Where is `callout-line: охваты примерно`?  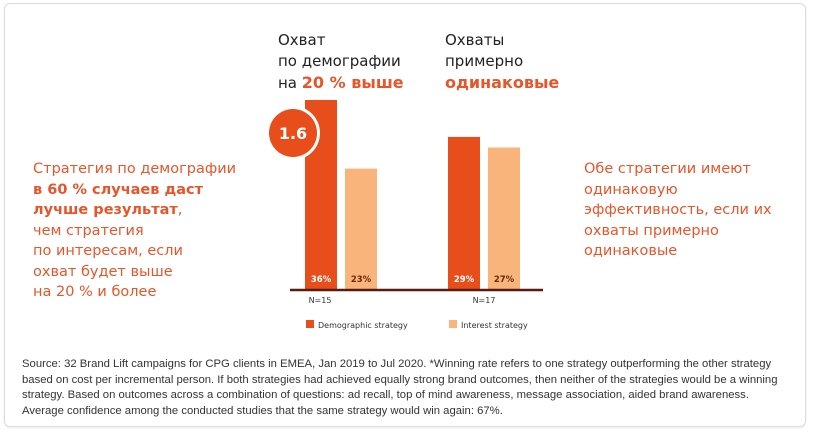
callout-line: охваты примерно is located at coordinates (651, 230).